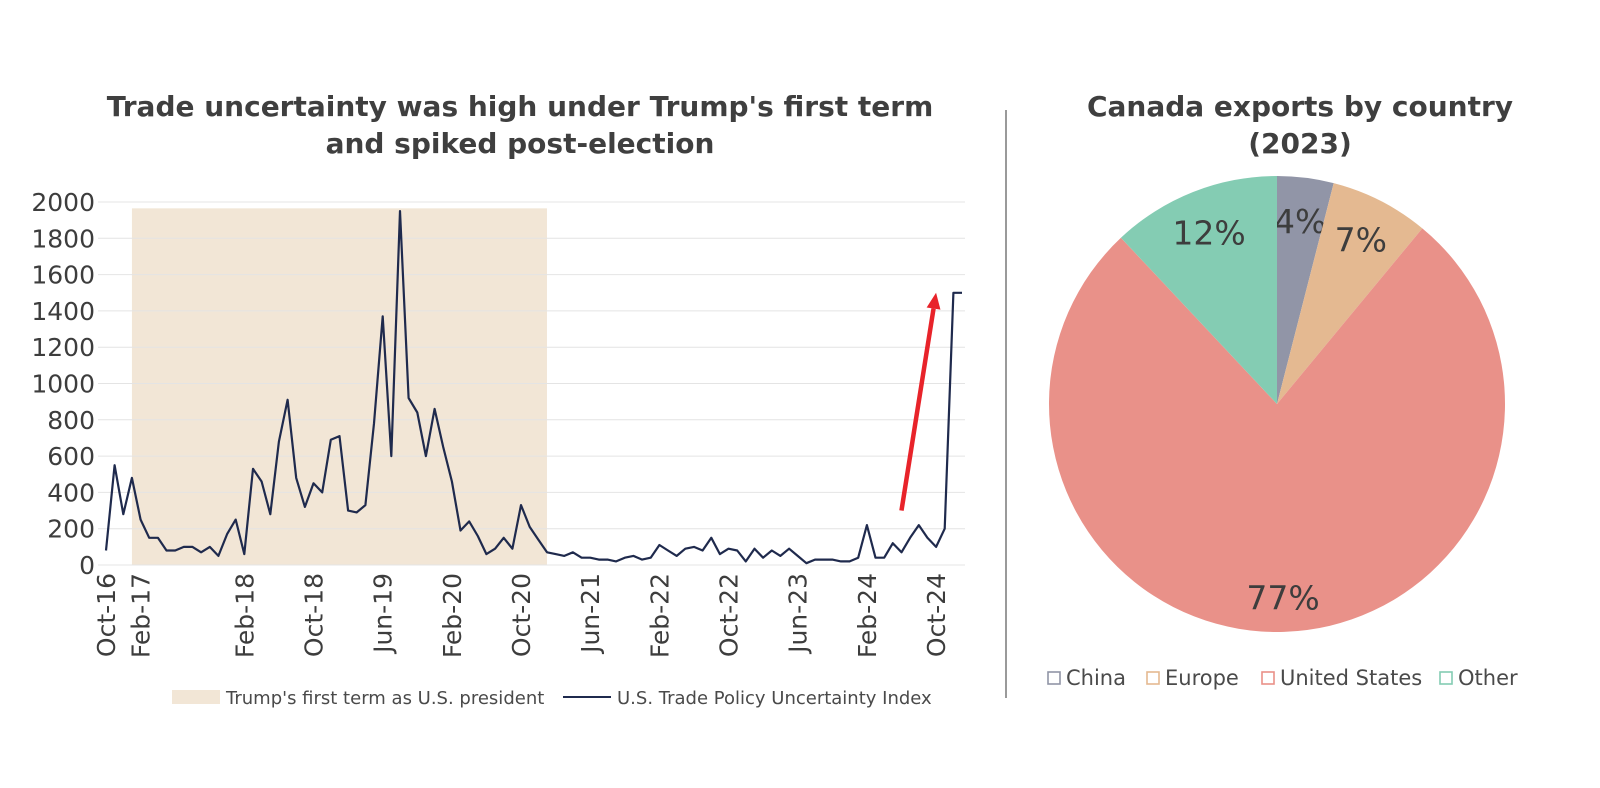  What do you see at coordinates (63, 202) in the screenshot?
I see `y-tick-label: 2000` at bounding box center [63, 202].